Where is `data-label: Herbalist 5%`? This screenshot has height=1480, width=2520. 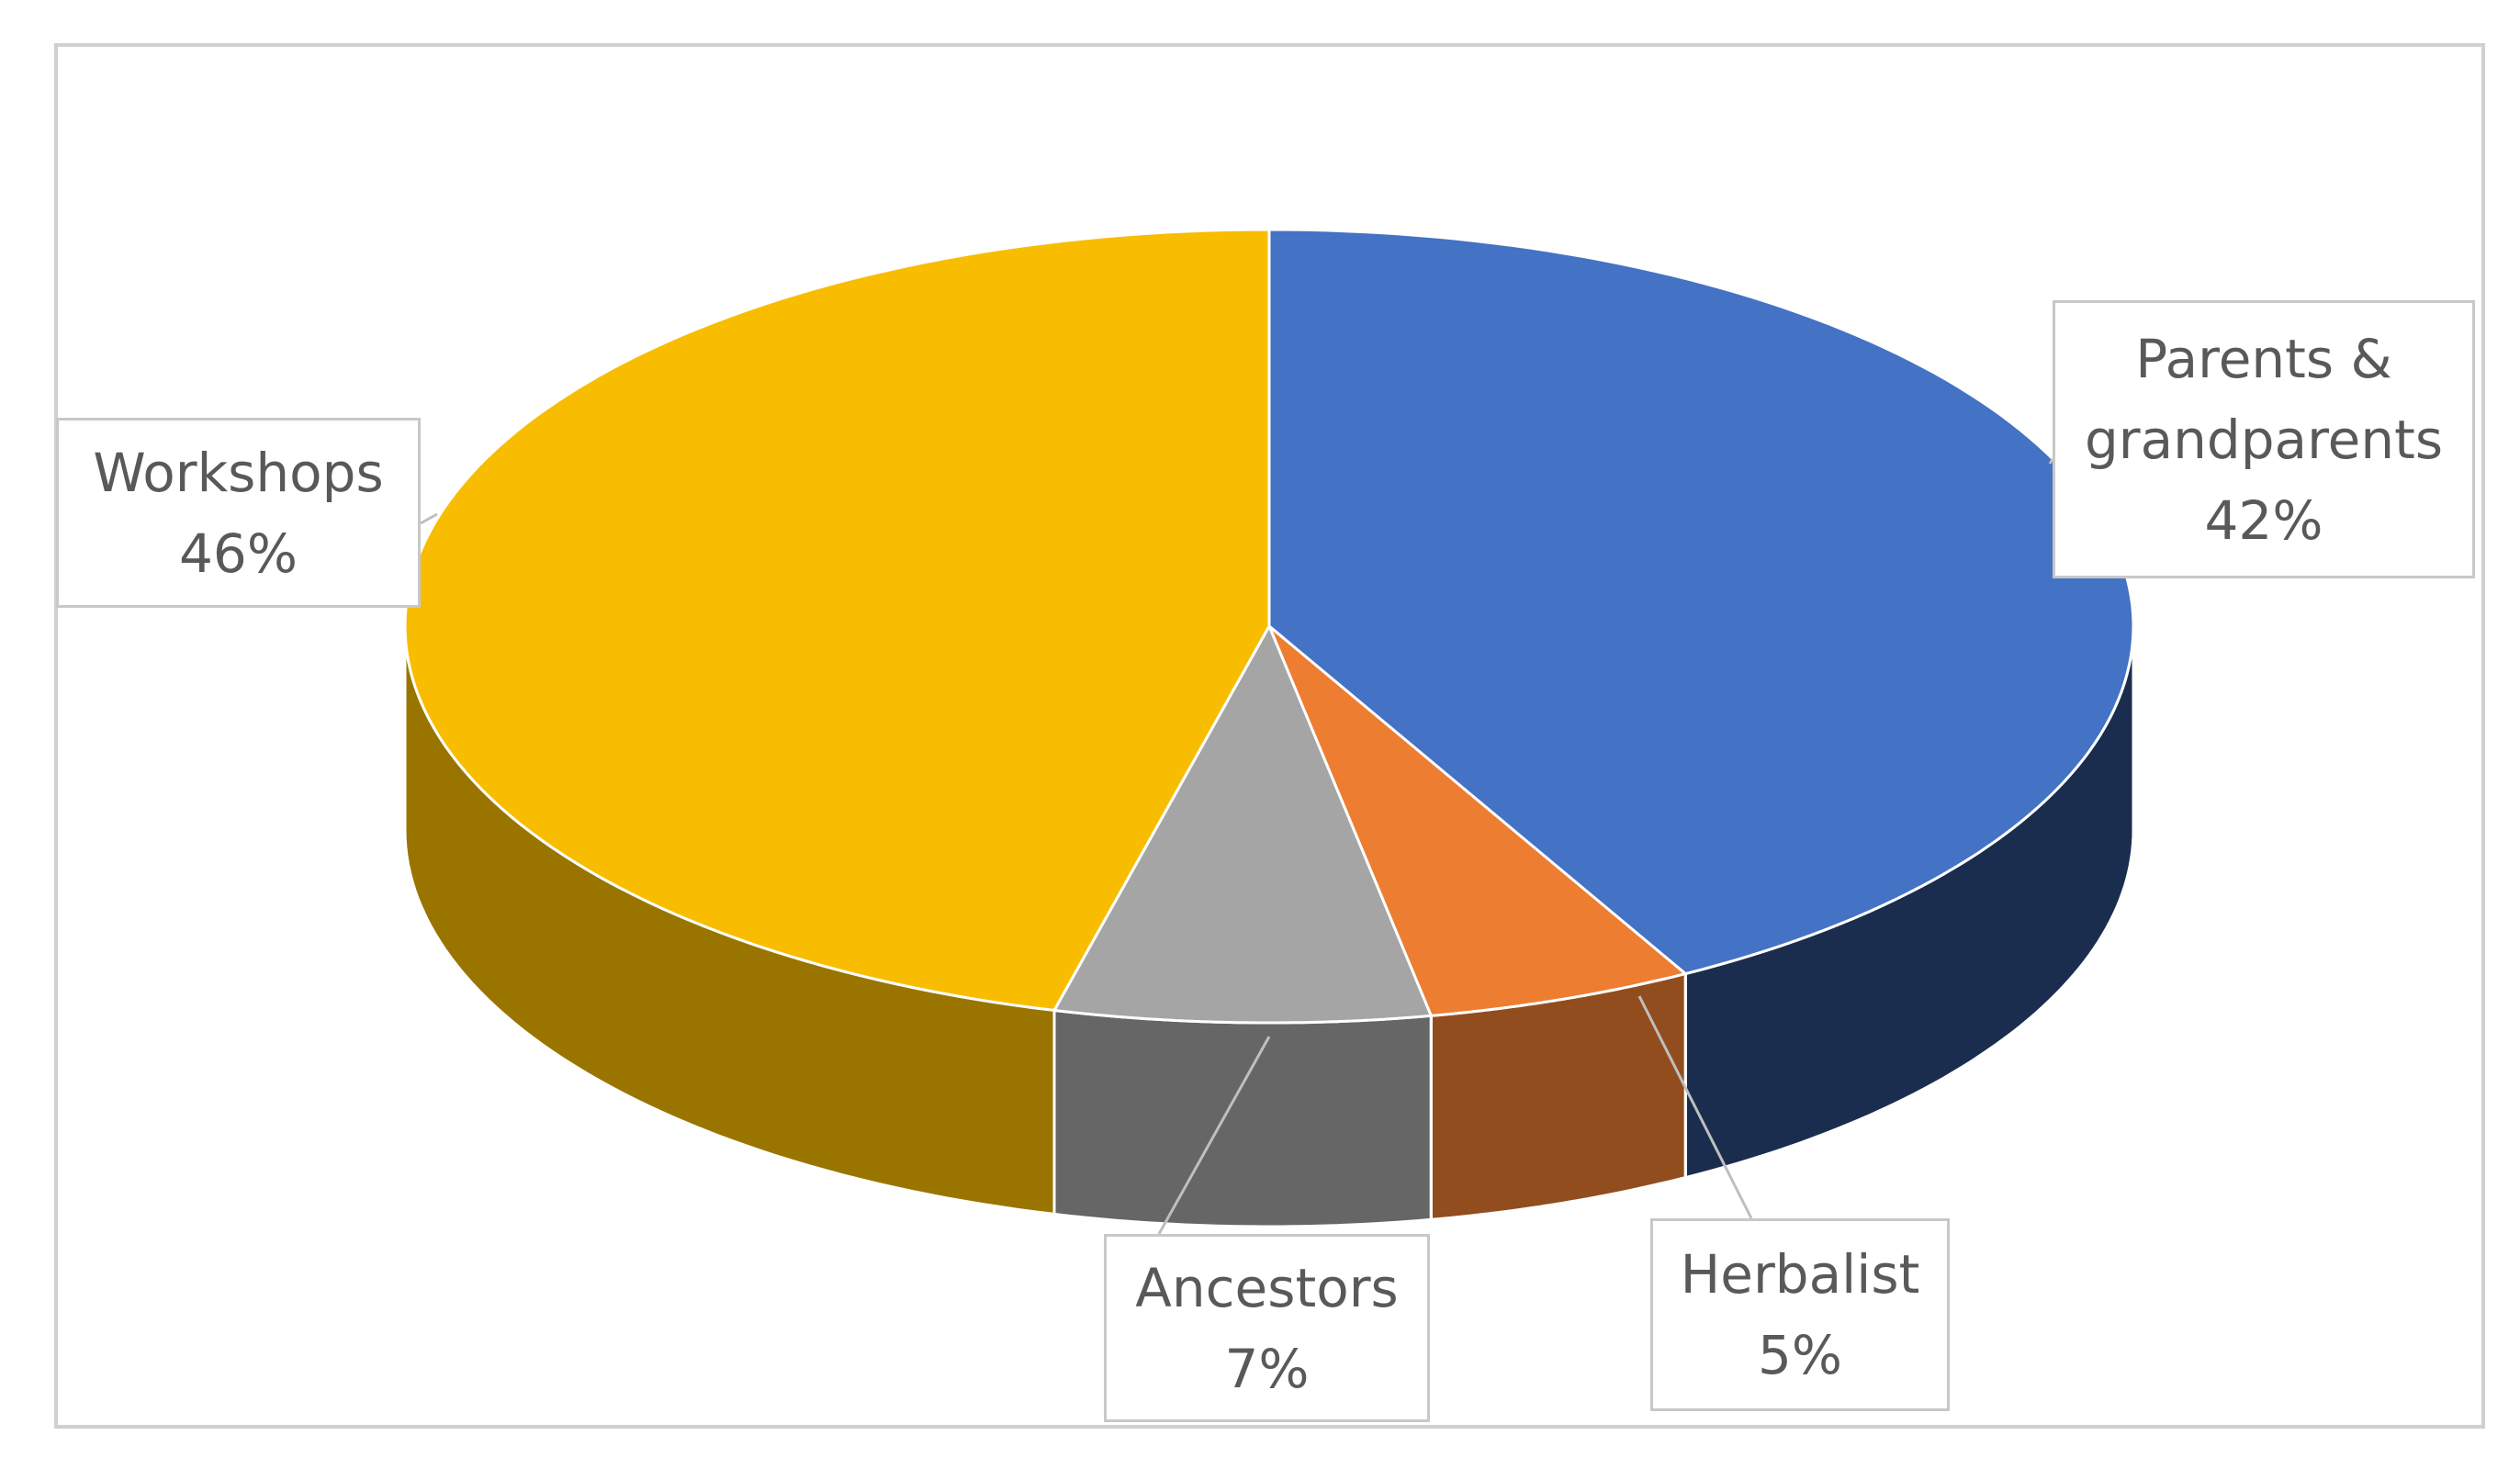
data-label: Herbalist 5% is located at coordinates (1800, 1314).